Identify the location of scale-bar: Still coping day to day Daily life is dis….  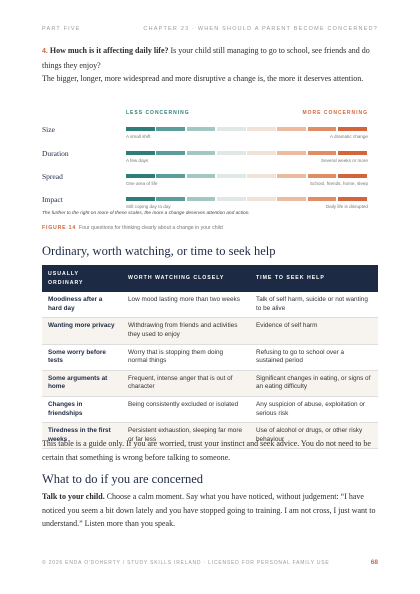
(247, 204).